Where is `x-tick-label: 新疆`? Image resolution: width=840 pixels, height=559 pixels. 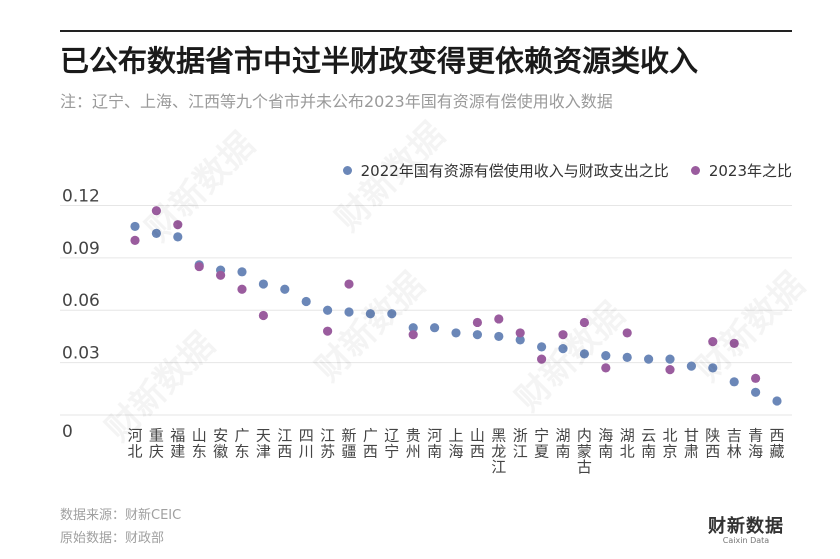 x-tick-label: 新疆 is located at coordinates (348, 444).